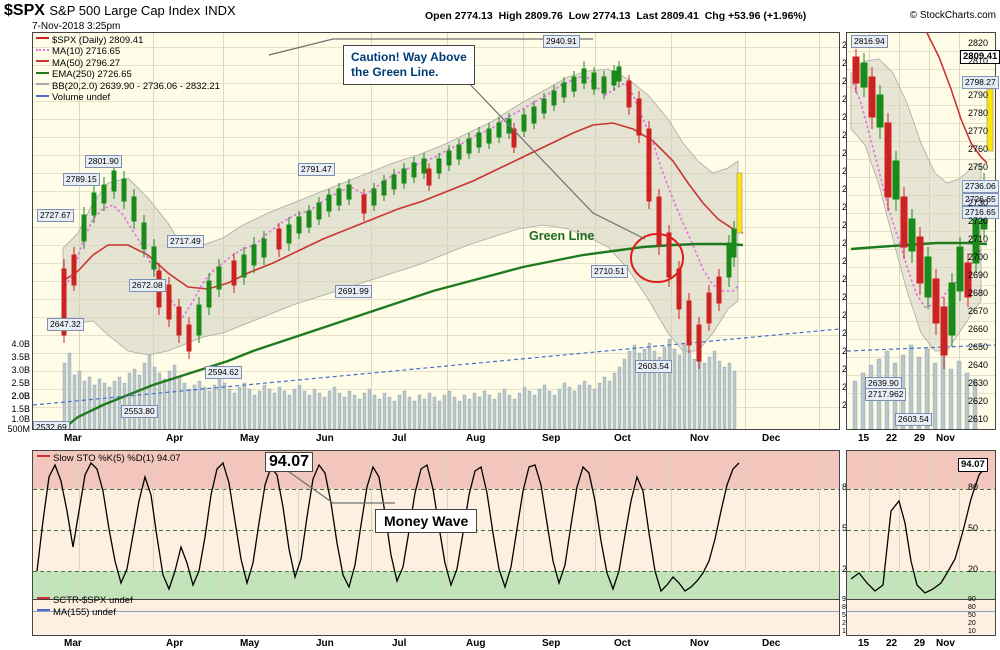  Describe the element at coordinates (20, 344) in the screenshot. I see `volume-axis-label: 4.0B` at that location.